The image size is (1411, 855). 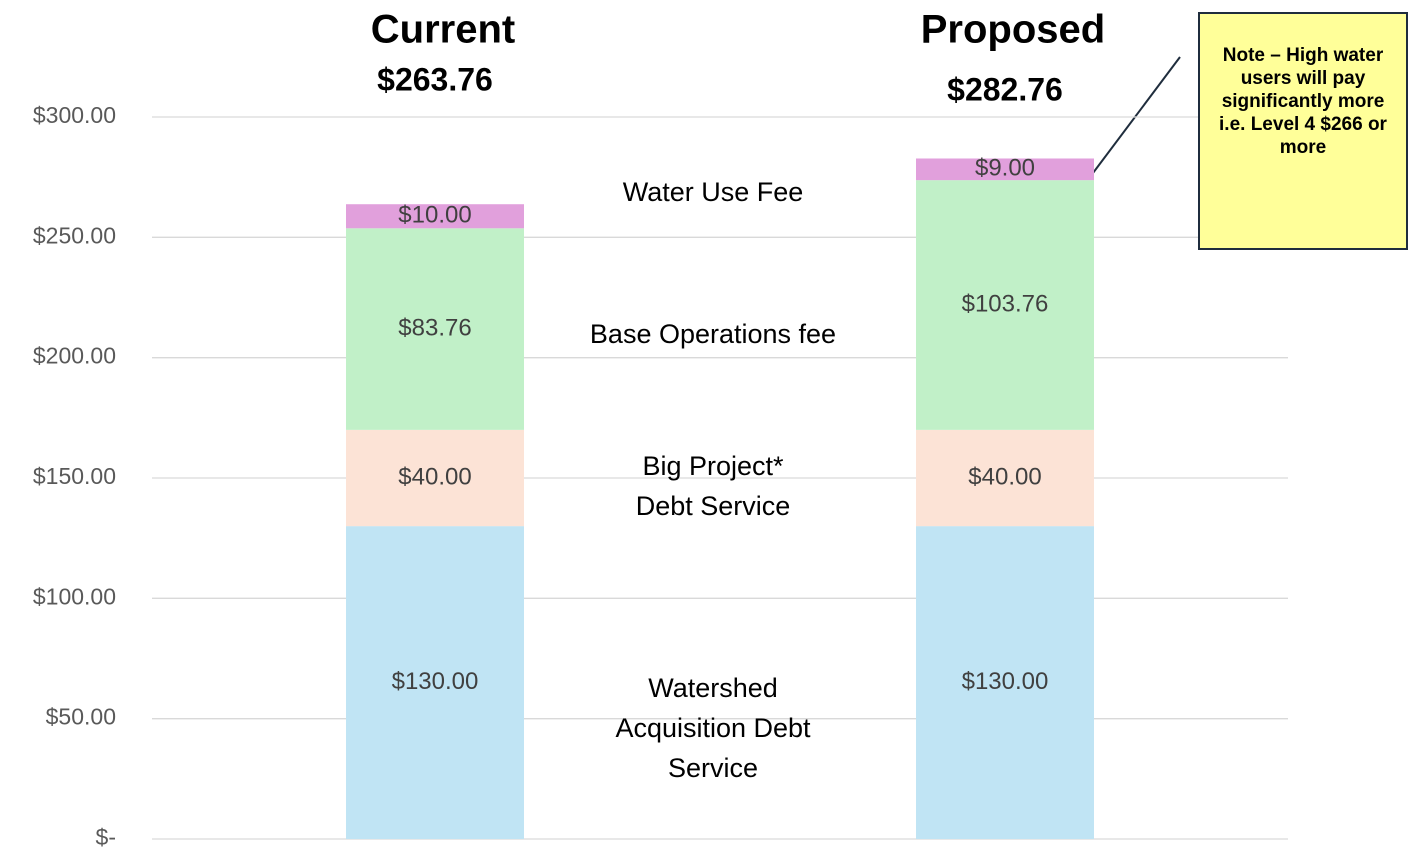 I want to click on category-label: Current, so click(x=443, y=30).